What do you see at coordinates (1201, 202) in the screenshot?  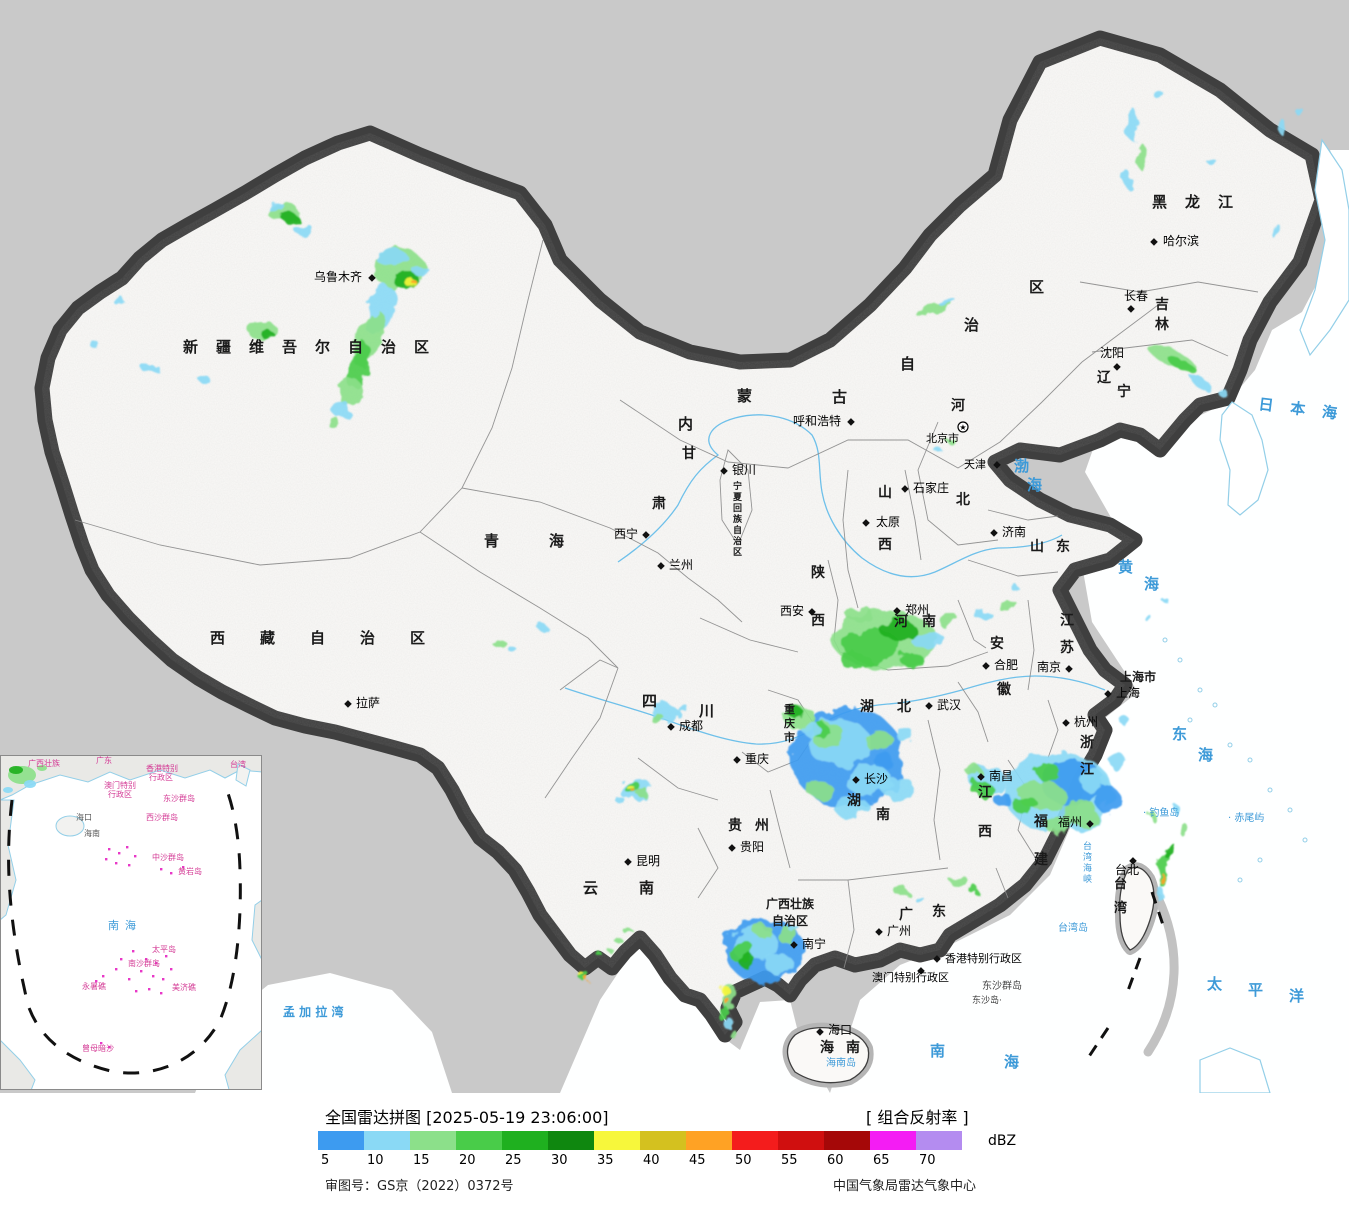 I see `province-label: 黑龙江` at bounding box center [1201, 202].